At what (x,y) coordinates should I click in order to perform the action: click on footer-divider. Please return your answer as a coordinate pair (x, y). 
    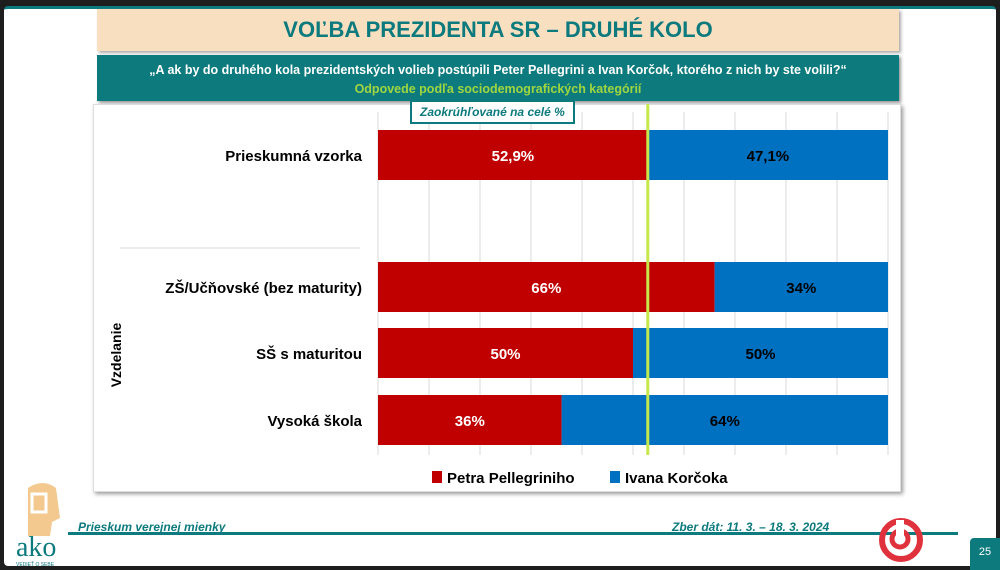
    Looking at the image, I should click on (513, 533).